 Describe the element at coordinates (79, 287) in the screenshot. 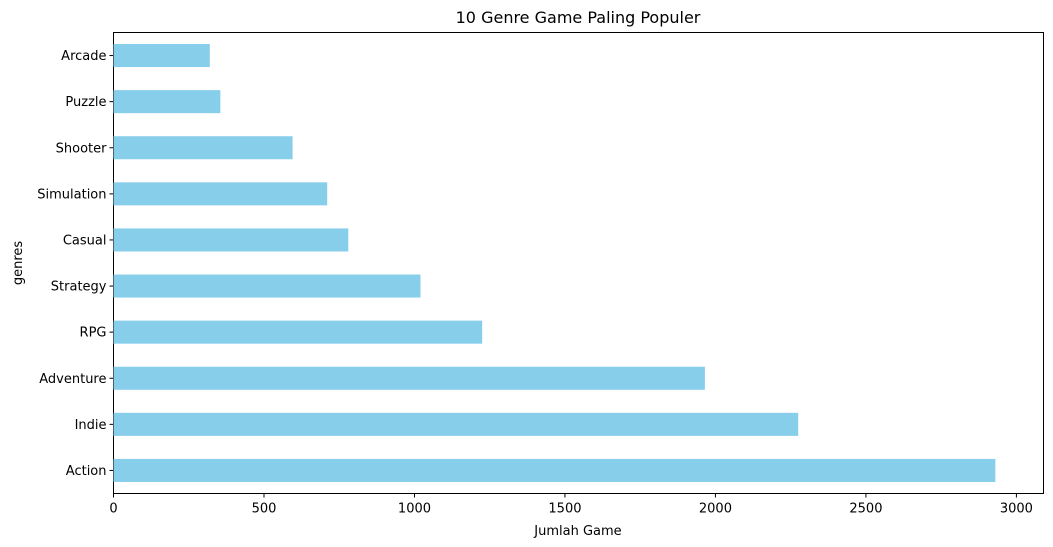

I see `y-tick-label: Strategy` at that location.